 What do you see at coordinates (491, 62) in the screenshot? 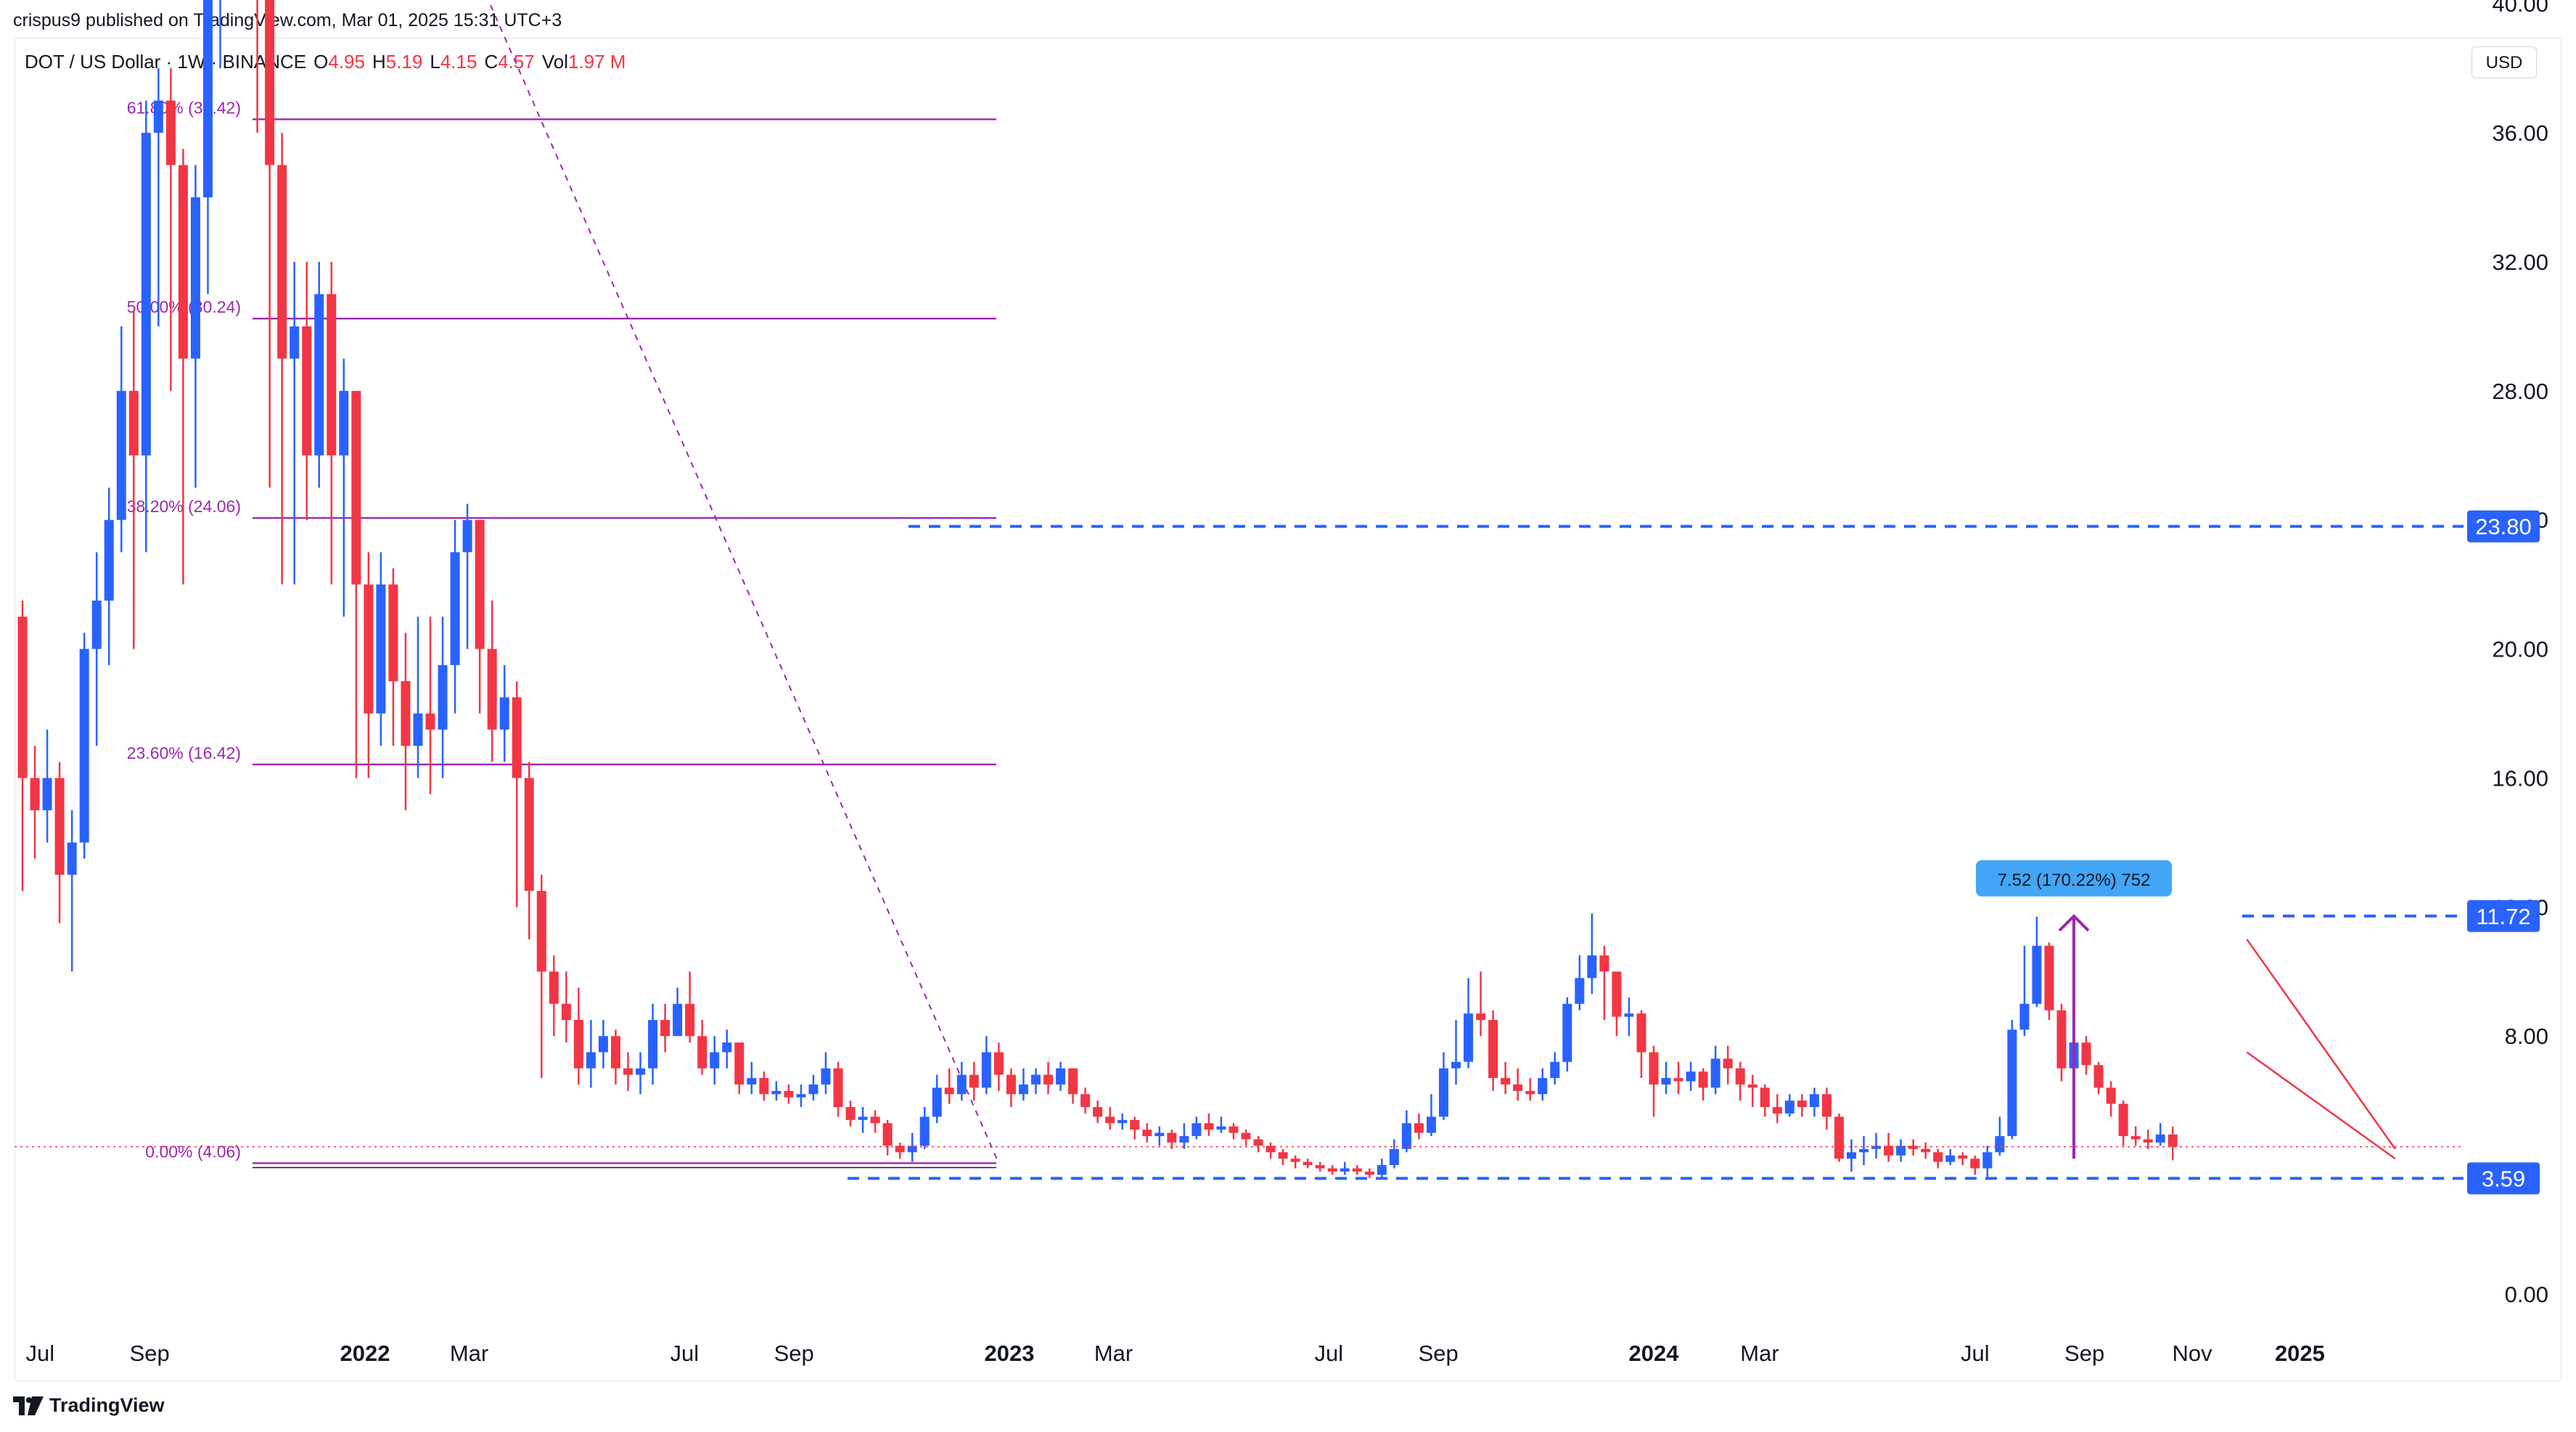
I see `close-label: C` at bounding box center [491, 62].